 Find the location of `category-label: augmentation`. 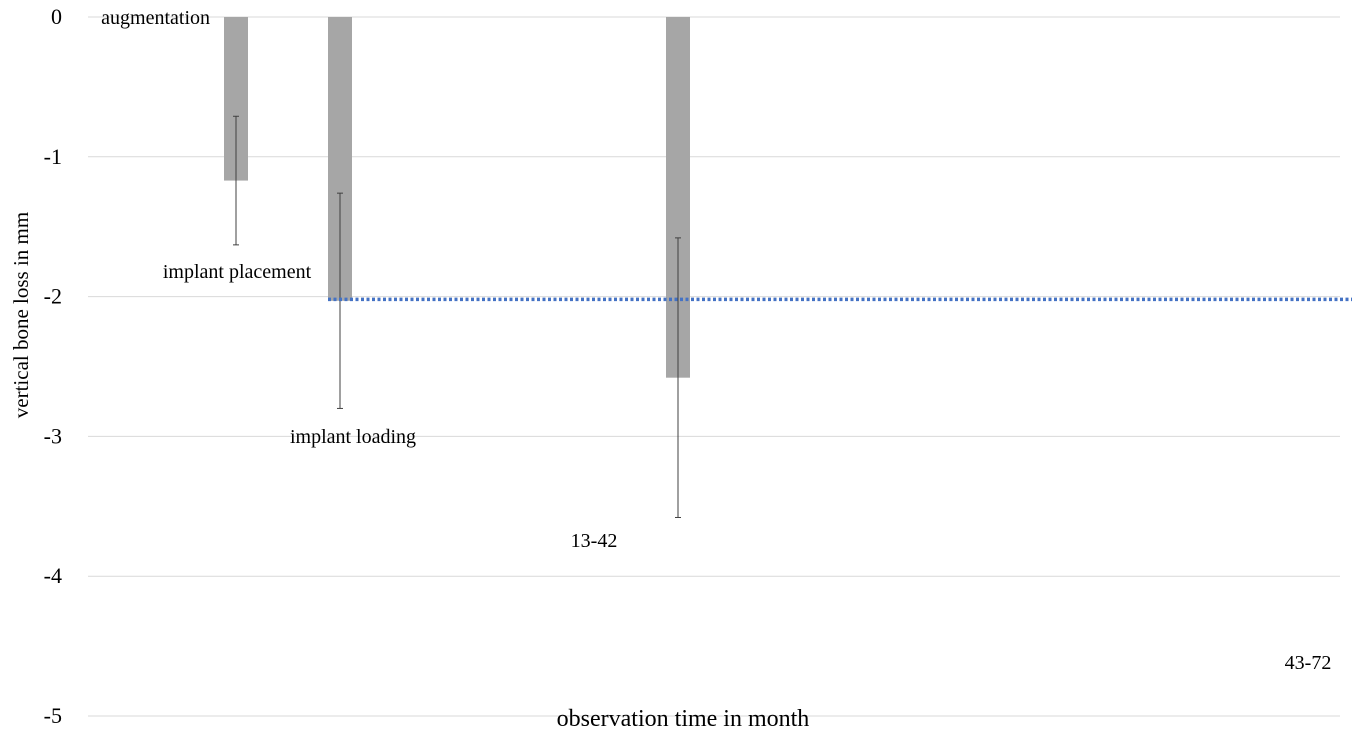

category-label: augmentation is located at coordinates (155, 18).